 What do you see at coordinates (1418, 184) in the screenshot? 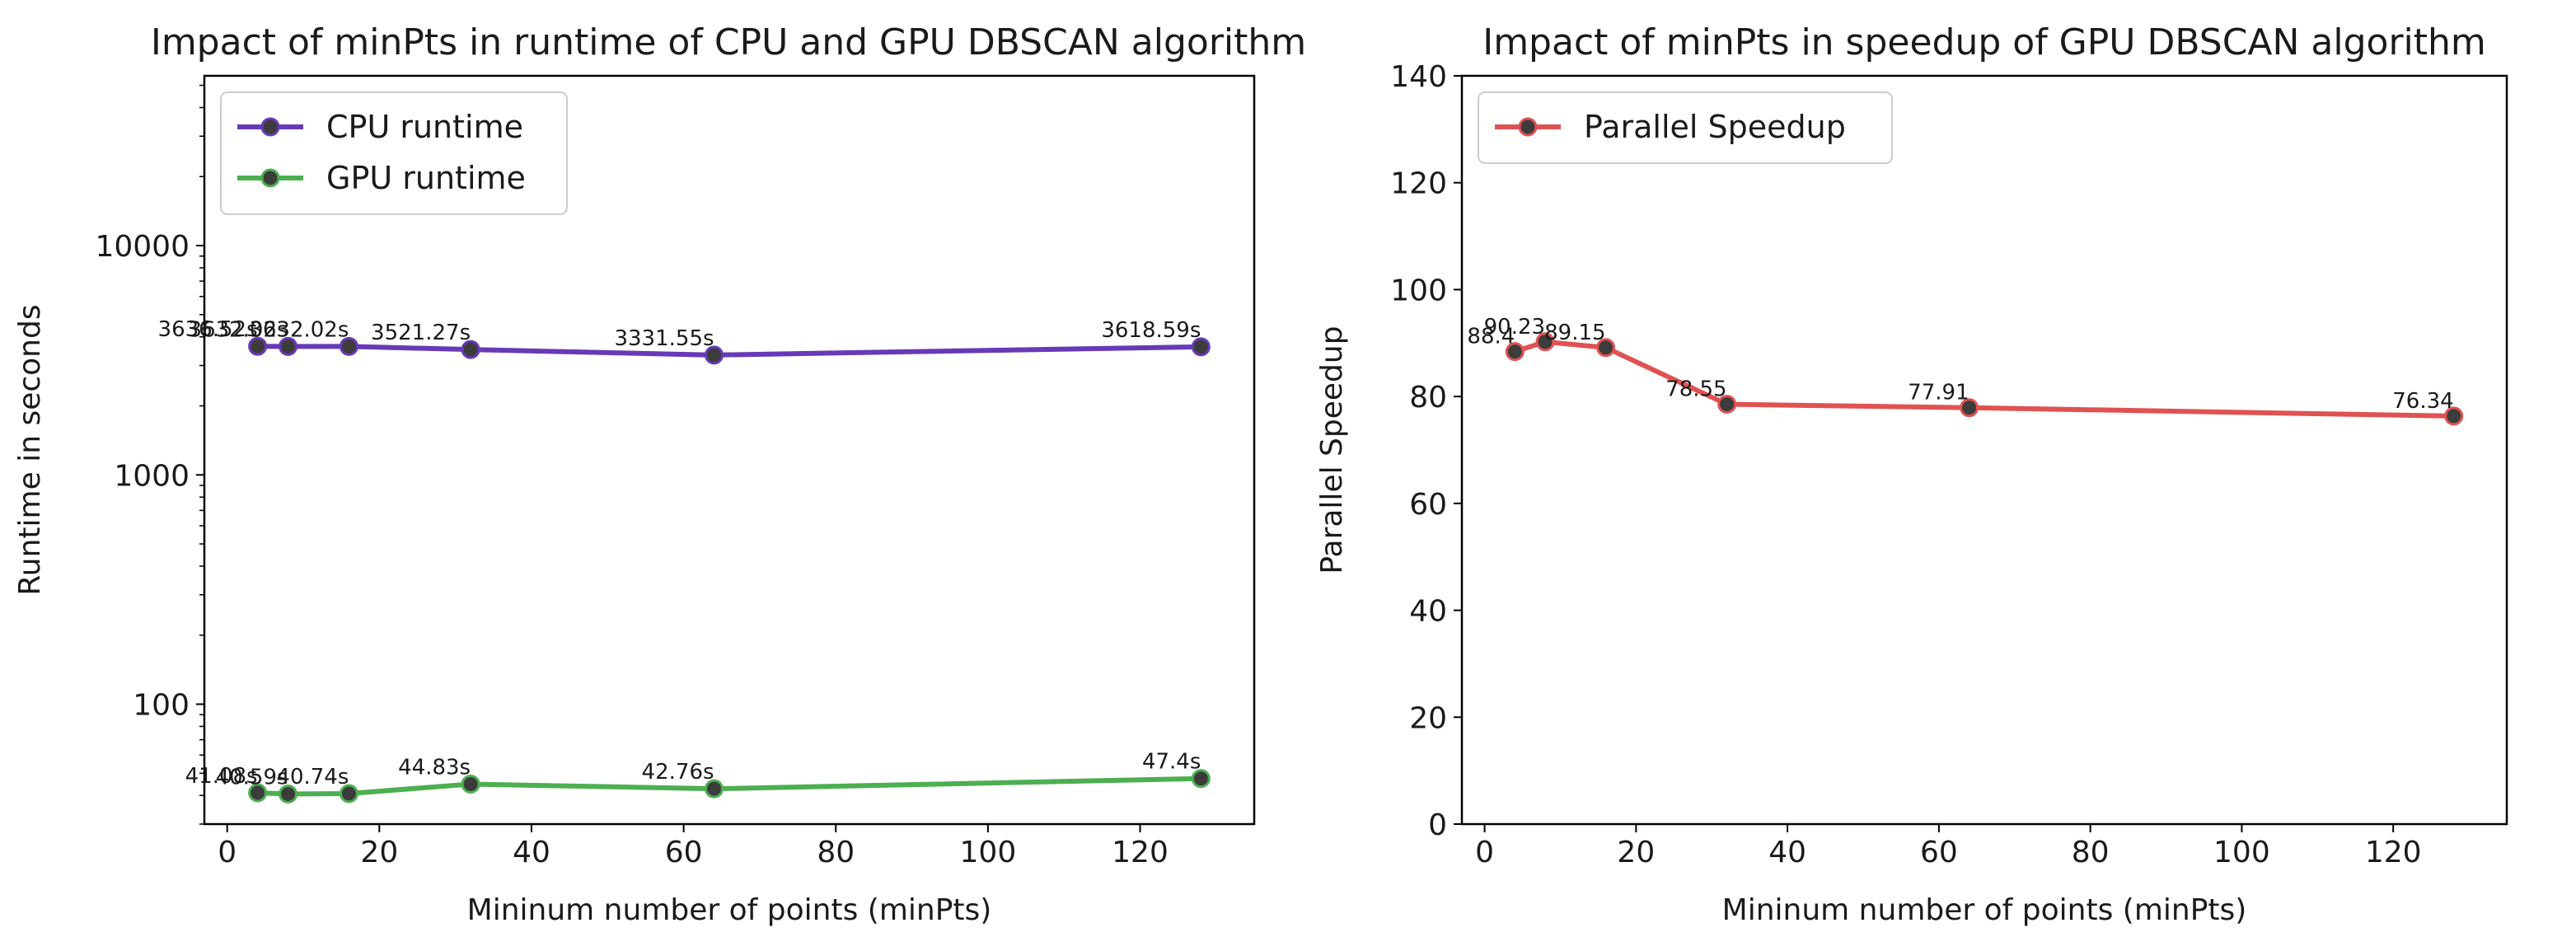
I see `y-tick-label: 120` at bounding box center [1418, 184].